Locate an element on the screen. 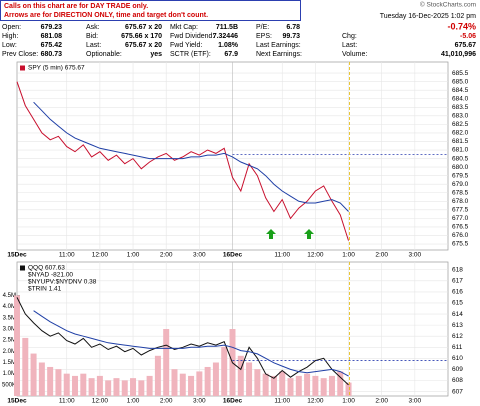  copyright: © StockCharts.com is located at coordinates (448, 5).